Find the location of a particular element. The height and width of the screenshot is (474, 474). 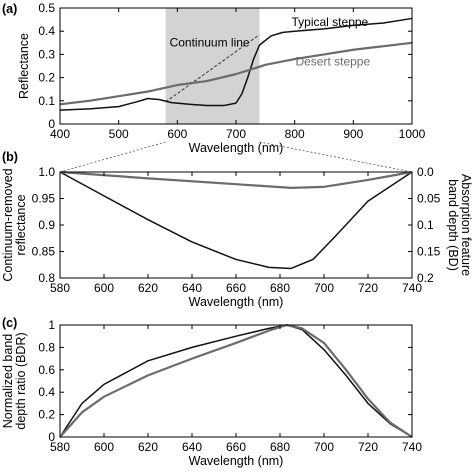

panel-label: (a) is located at coordinates (9, 9).